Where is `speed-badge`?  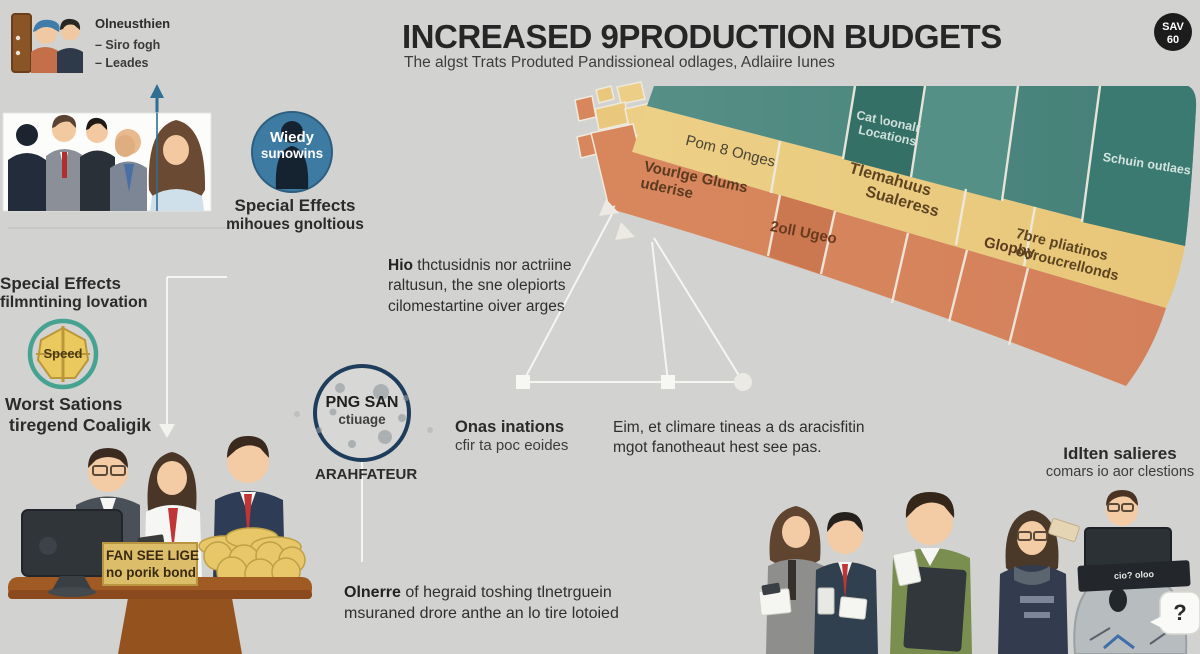
speed-badge is located at coordinates (63, 354).